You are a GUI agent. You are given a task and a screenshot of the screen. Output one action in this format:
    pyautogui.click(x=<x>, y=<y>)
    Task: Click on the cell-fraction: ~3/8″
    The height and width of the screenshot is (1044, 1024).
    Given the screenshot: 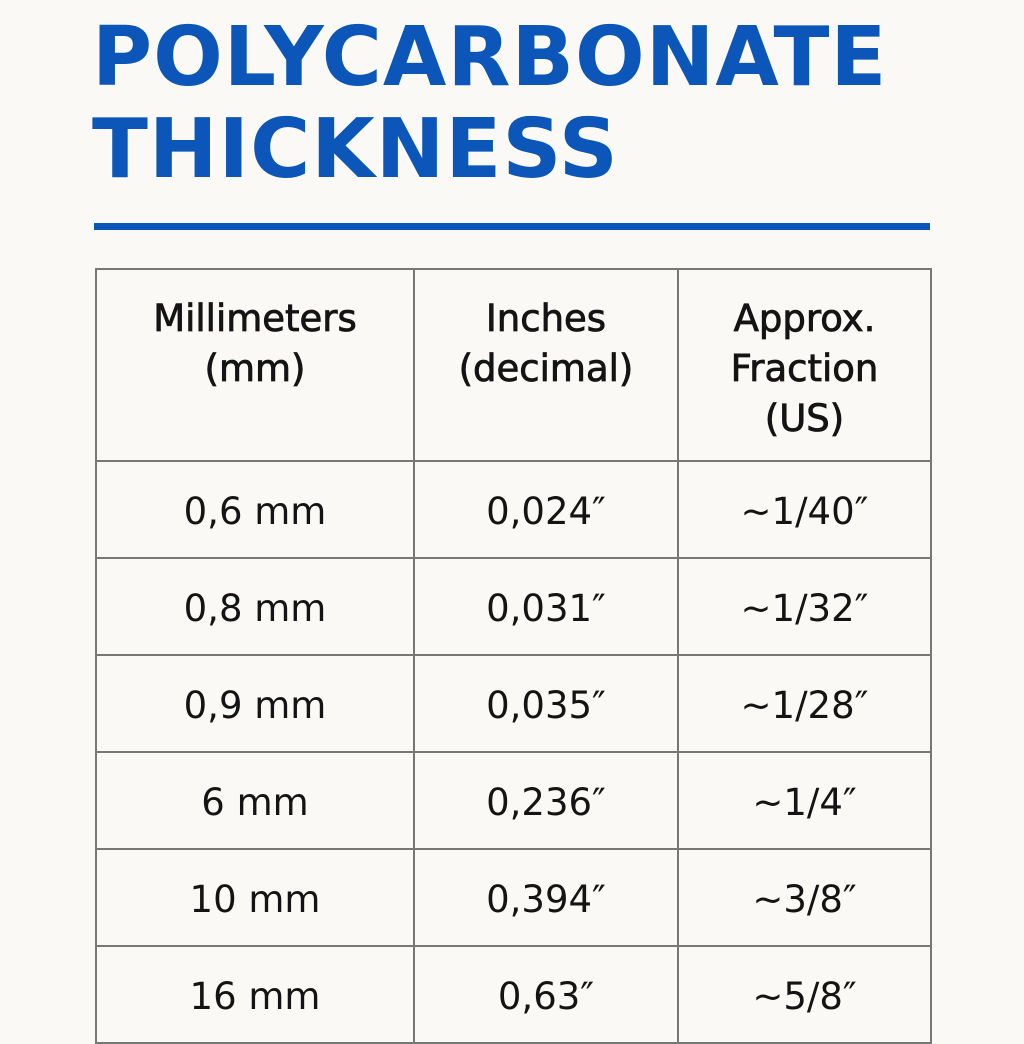 What is the action you would take?
    pyautogui.click(x=804, y=897)
    